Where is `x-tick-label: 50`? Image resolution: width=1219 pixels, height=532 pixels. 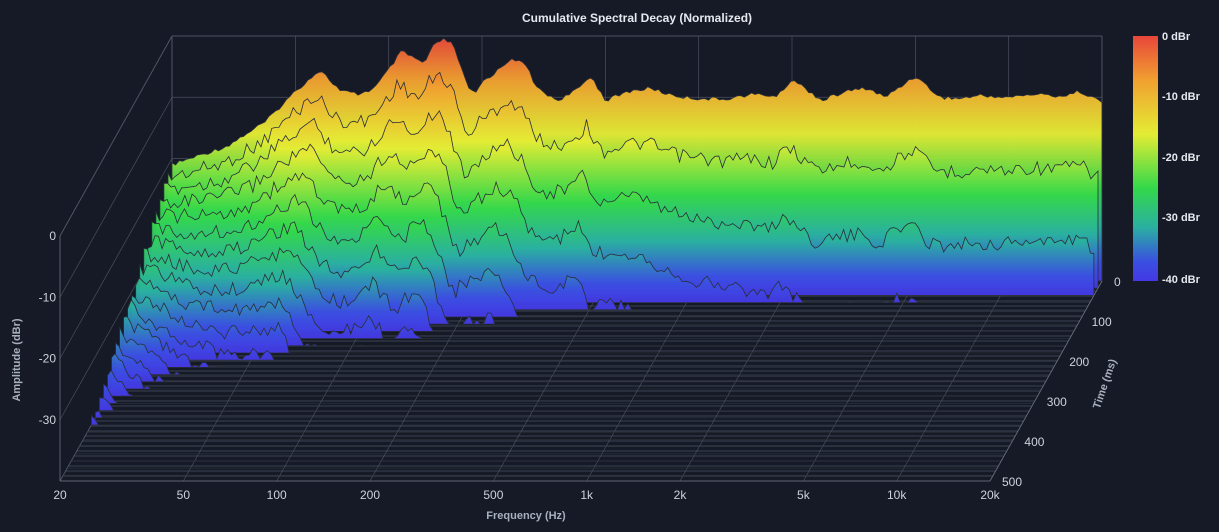 x-tick-label: 50 is located at coordinates (184, 495).